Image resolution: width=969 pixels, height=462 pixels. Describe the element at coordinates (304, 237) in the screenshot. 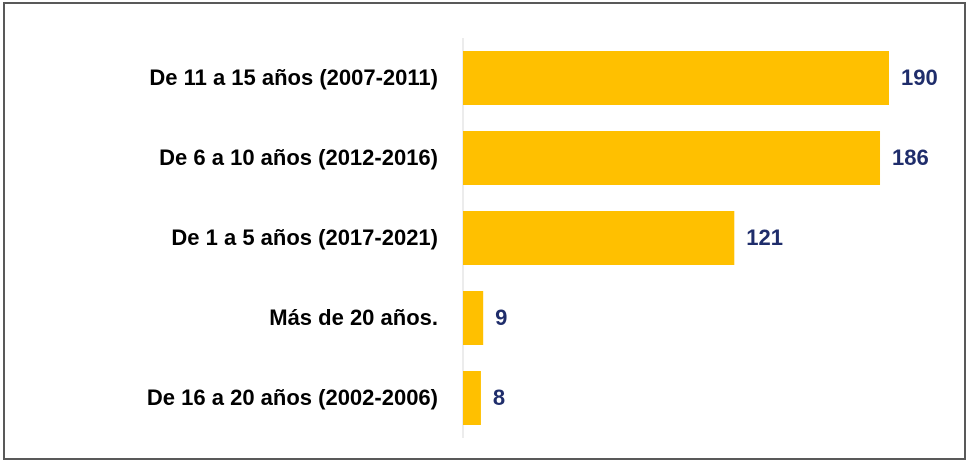

I see `category-label: De 1 a 5 años (2017-2021)` at that location.